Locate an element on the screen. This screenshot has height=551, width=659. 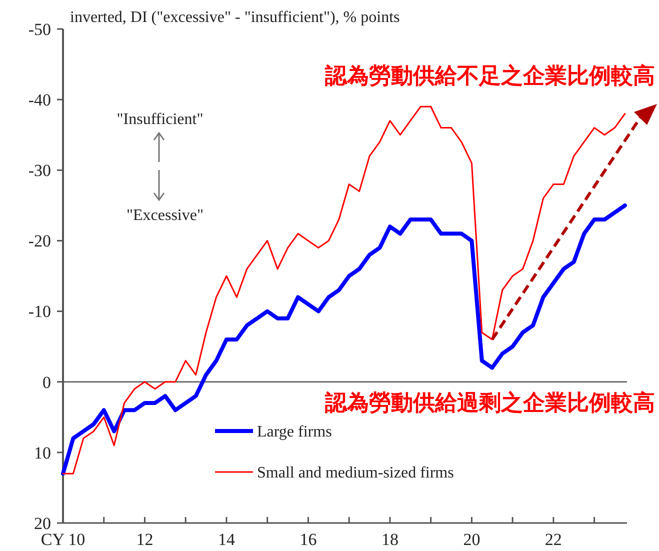
y-tick-label: 10 is located at coordinates (42, 452).